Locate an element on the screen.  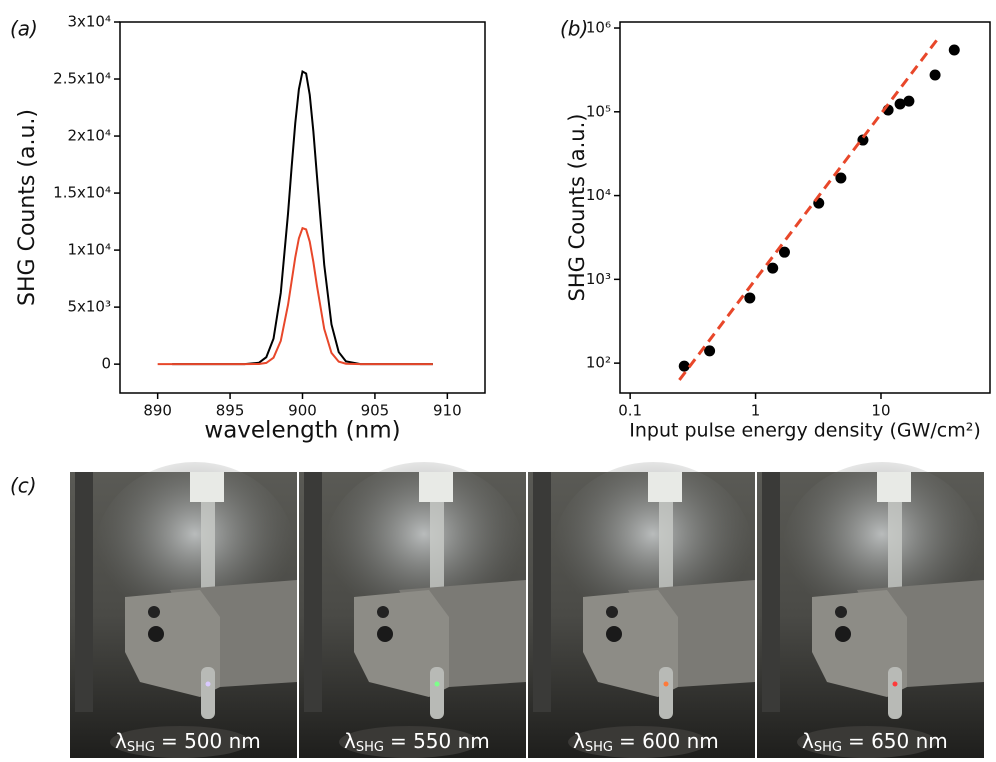
photo-panel: λSHG = 650 nm is located at coordinates (870, 610).